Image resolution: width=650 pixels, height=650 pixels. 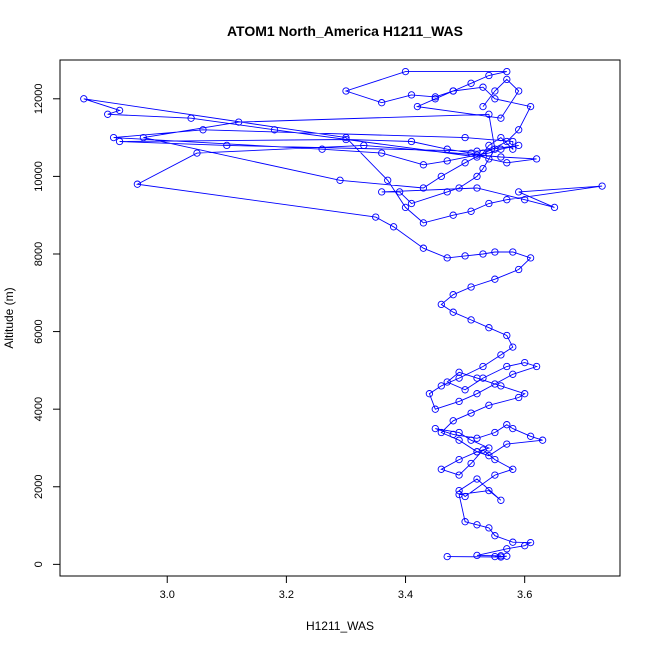 I want to click on y-tick-label: 6000, so click(x=39, y=331).